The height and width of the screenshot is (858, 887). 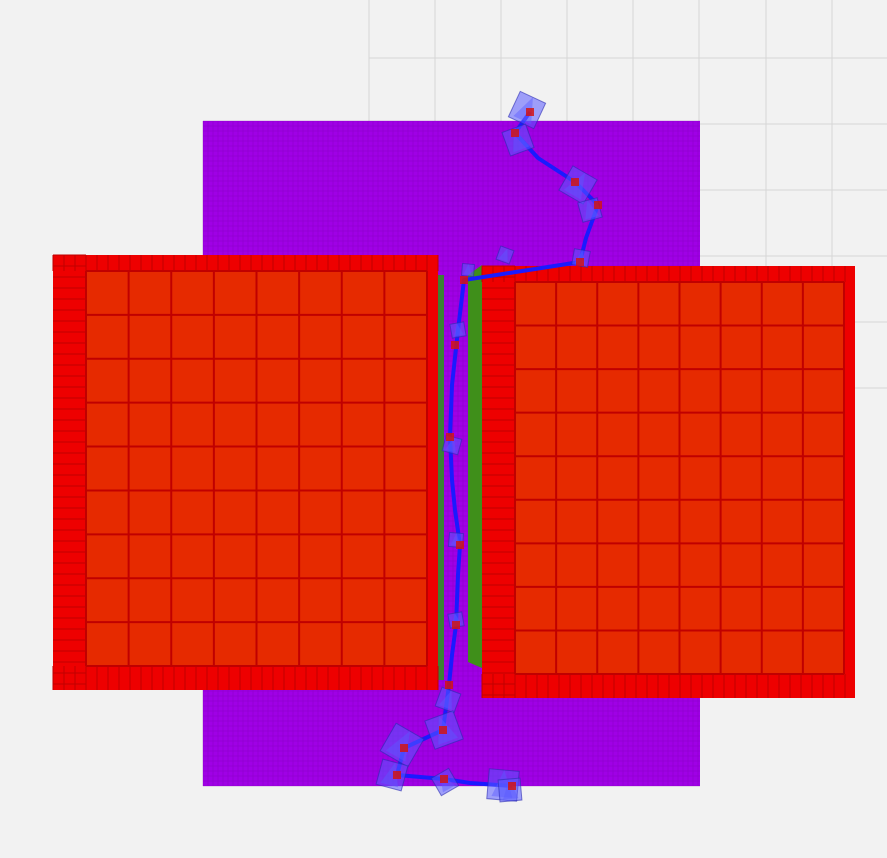 I want to click on inflation-layer-left, so click(x=441, y=477).